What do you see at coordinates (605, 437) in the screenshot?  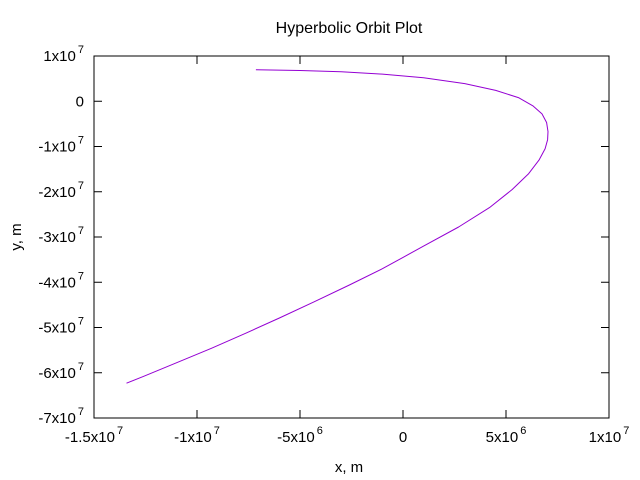 I see `x-tick-label-5-base: 1x10` at bounding box center [605, 437].